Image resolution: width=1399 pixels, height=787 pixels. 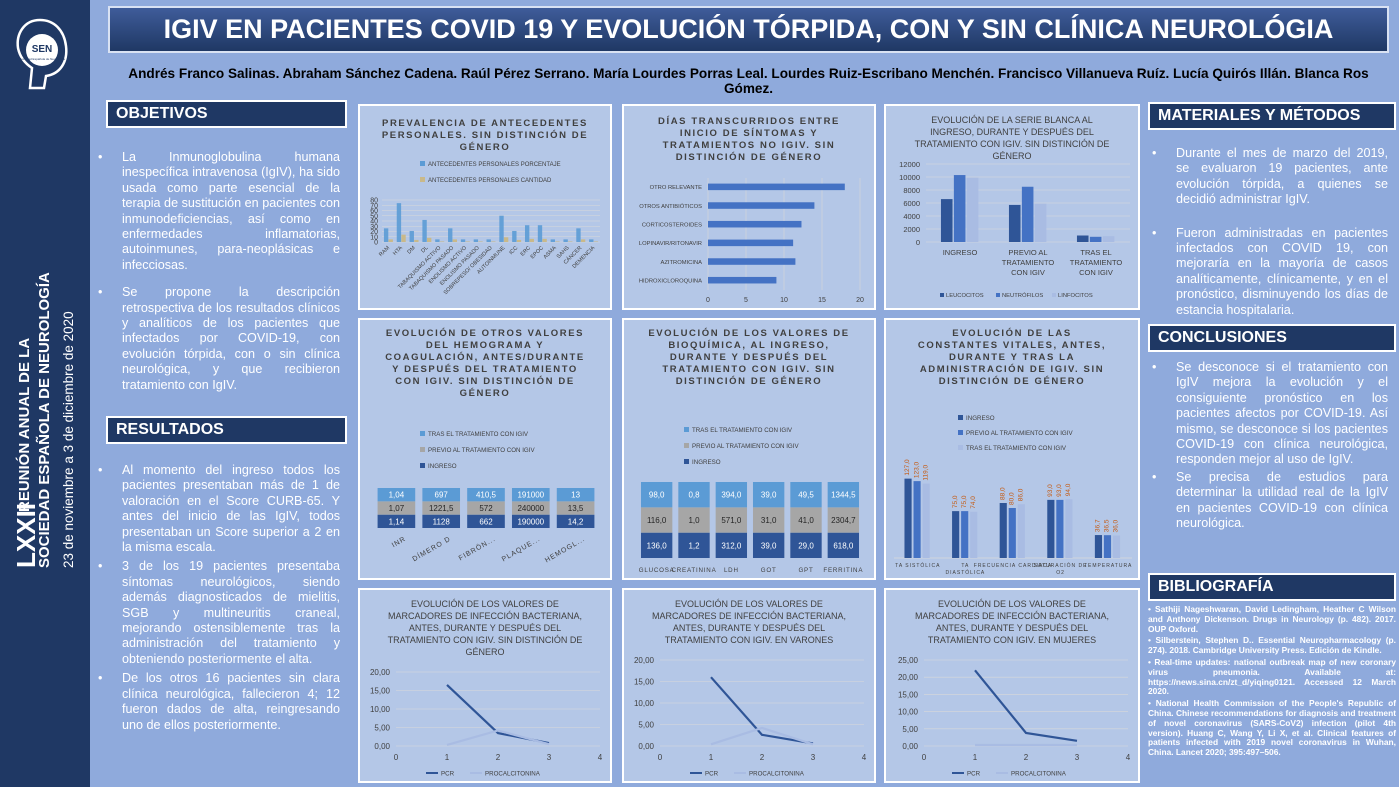 I want to click on x-tick-label: GLUCOSA, so click(x=657, y=570).